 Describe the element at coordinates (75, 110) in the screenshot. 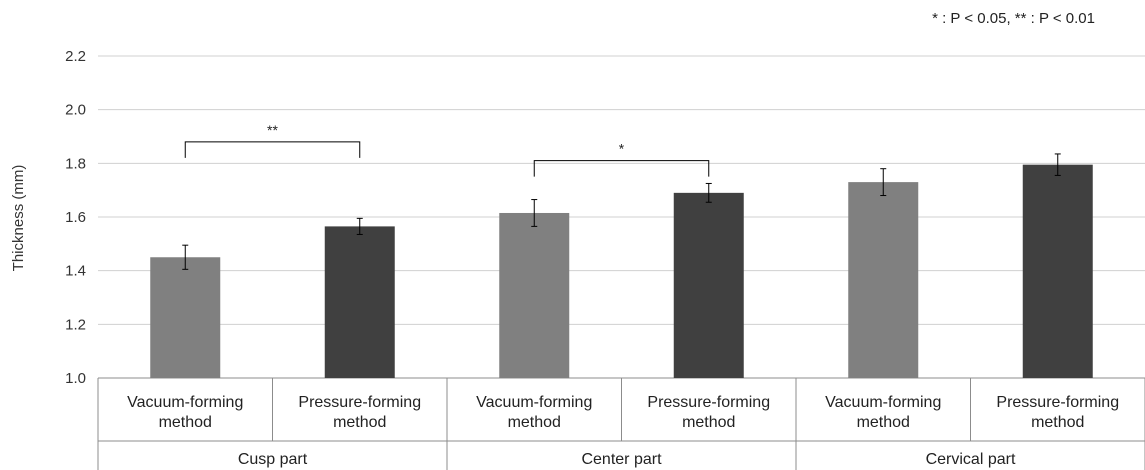

I see `y-tick-label: 2.0` at that location.